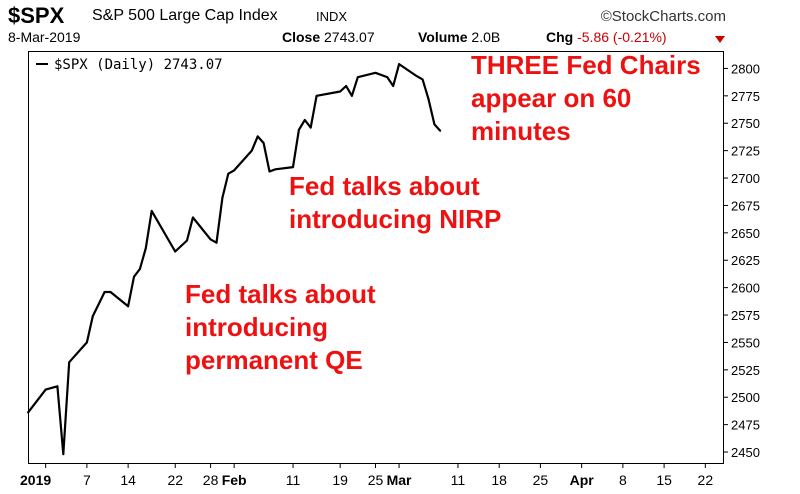 Image resolution: width=800 pixels, height=494 pixels. Describe the element at coordinates (745, 288) in the screenshot. I see `y-tick-label: 2600` at that location.